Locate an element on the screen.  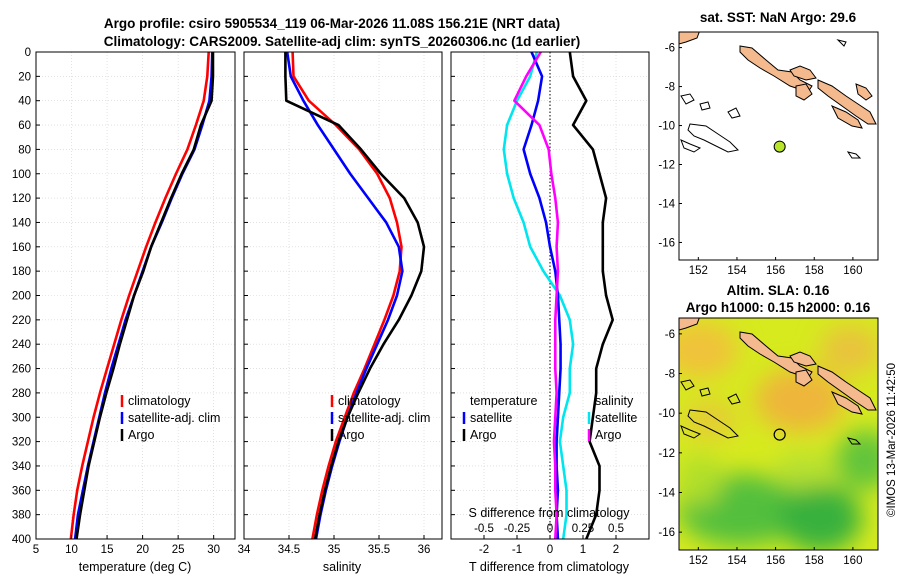
y-tick-label: 100 is located at coordinates (21, 175).